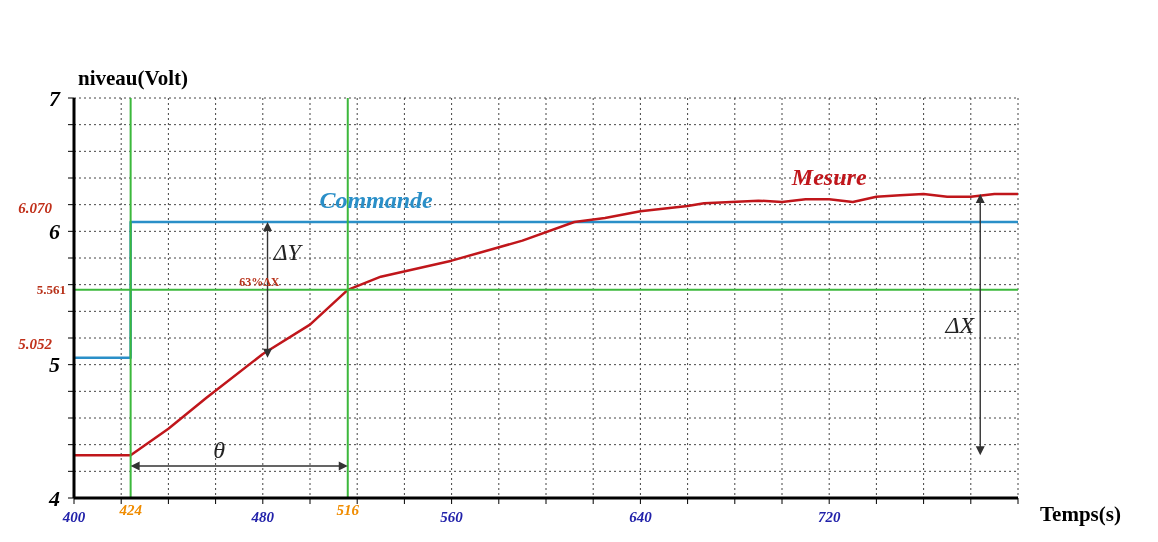 The height and width of the screenshot is (542, 1158). I want to click on ref-line-label: 5.561, so click(51, 290).